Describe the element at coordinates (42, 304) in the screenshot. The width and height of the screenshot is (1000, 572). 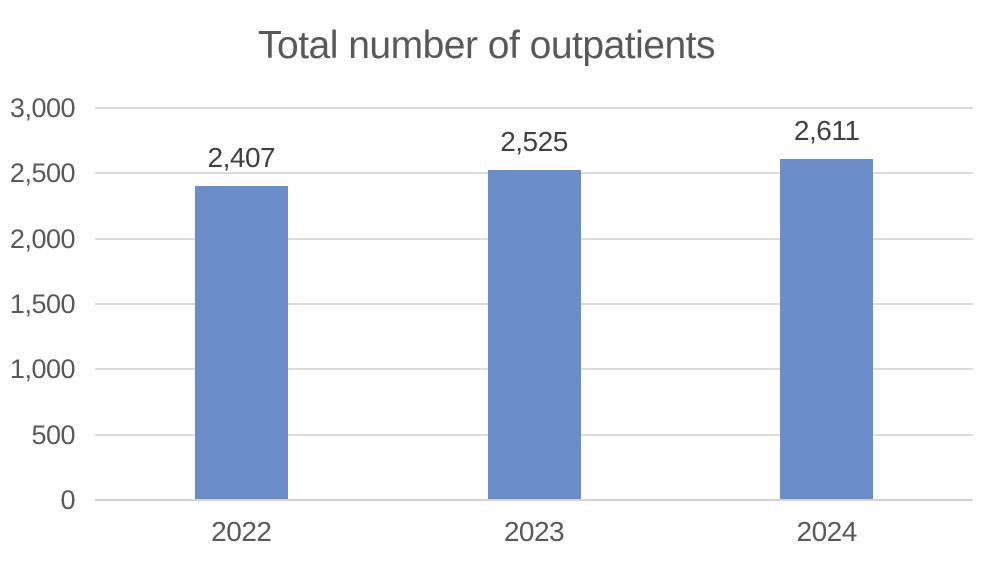
I see `y-tick-label: 1,500` at that location.